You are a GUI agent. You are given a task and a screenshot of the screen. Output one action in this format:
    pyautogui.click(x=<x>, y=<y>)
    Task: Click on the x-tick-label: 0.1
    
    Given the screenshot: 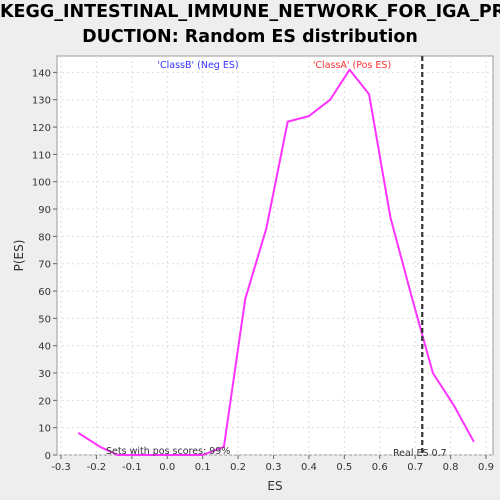 What is the action you would take?
    pyautogui.click(x=203, y=467)
    